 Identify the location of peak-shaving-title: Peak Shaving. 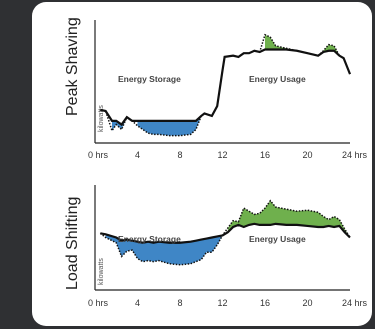
(72, 66).